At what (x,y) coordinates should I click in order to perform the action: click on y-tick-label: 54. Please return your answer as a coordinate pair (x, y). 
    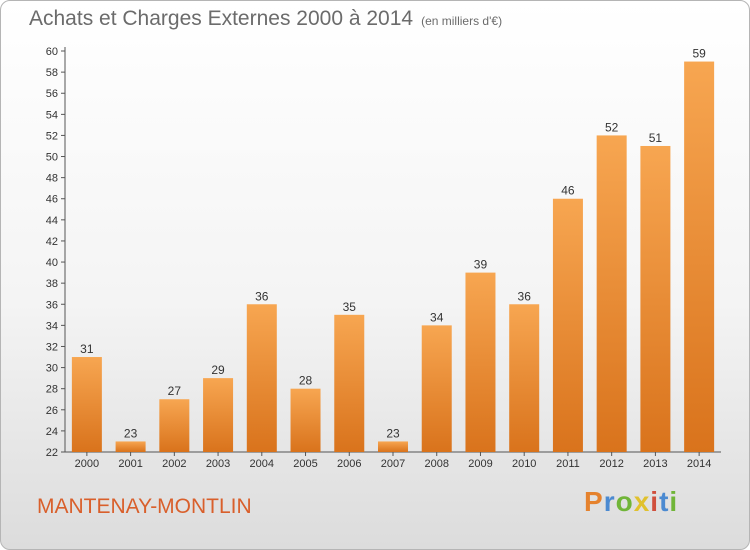
    Looking at the image, I should click on (52, 115).